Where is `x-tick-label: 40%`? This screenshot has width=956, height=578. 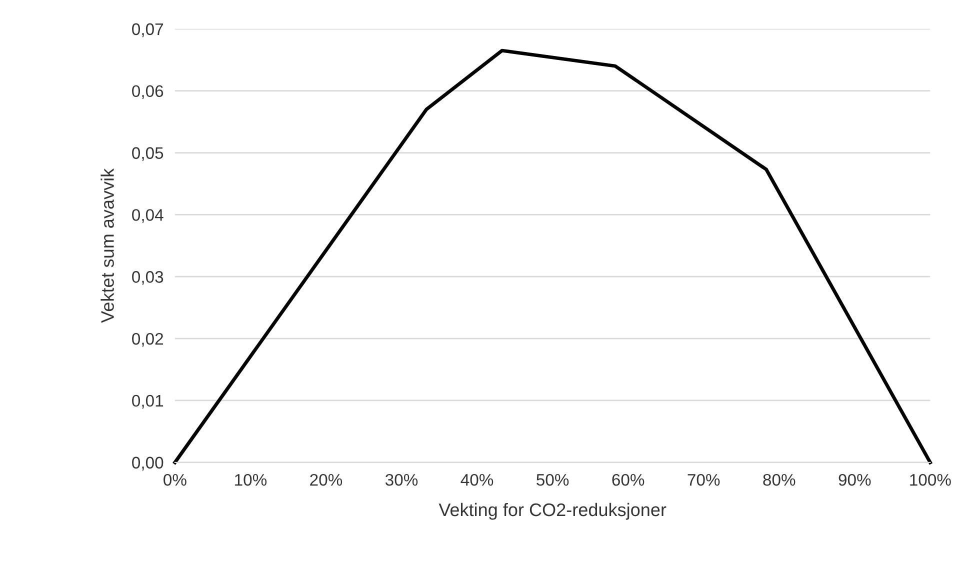
x-tick-label: 40% is located at coordinates (477, 480).